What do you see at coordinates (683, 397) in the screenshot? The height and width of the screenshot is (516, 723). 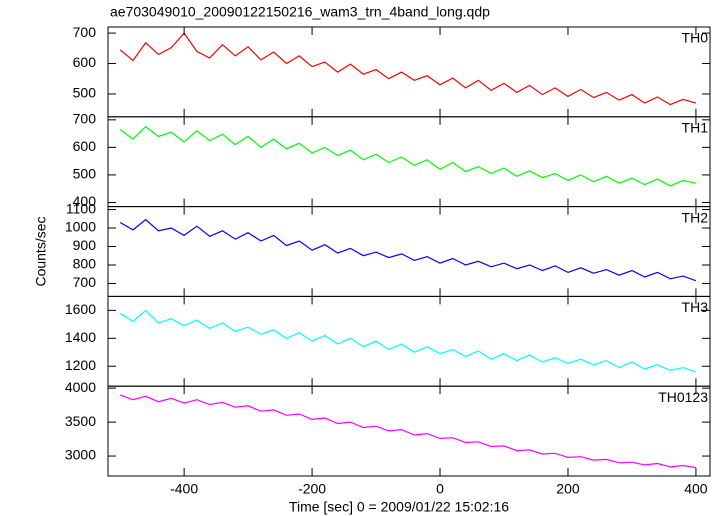 I see `panel-label: TH0123` at bounding box center [683, 397].